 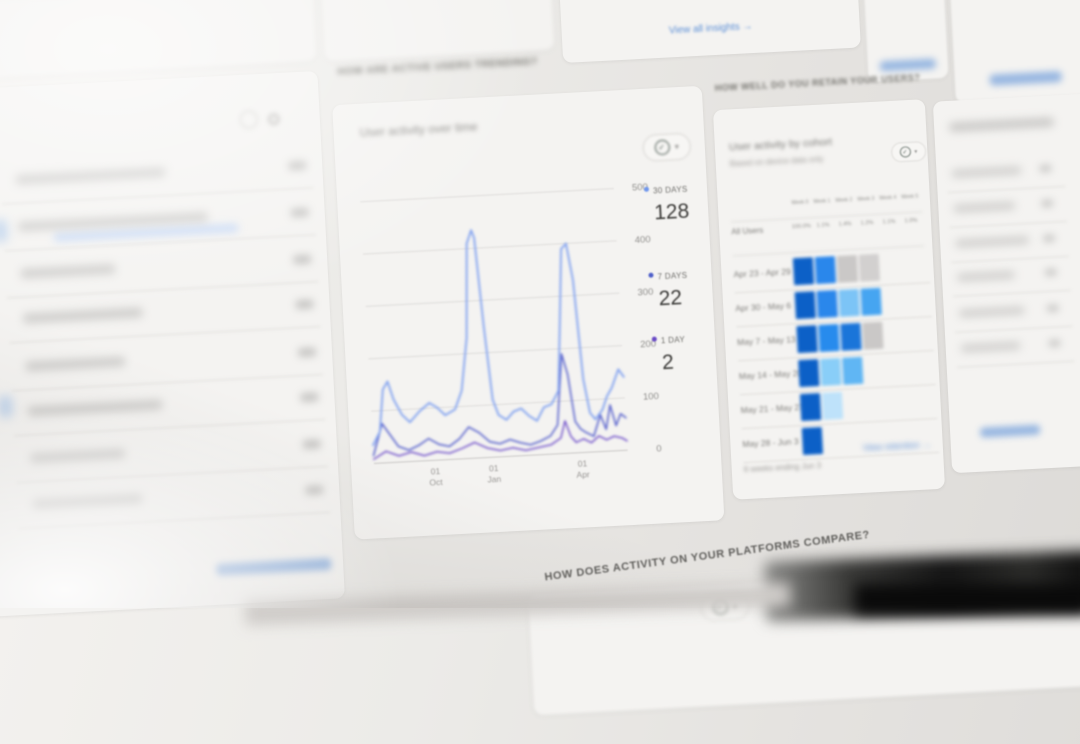 What do you see at coordinates (274, 119) in the screenshot?
I see `more-options-icon` at bounding box center [274, 119].